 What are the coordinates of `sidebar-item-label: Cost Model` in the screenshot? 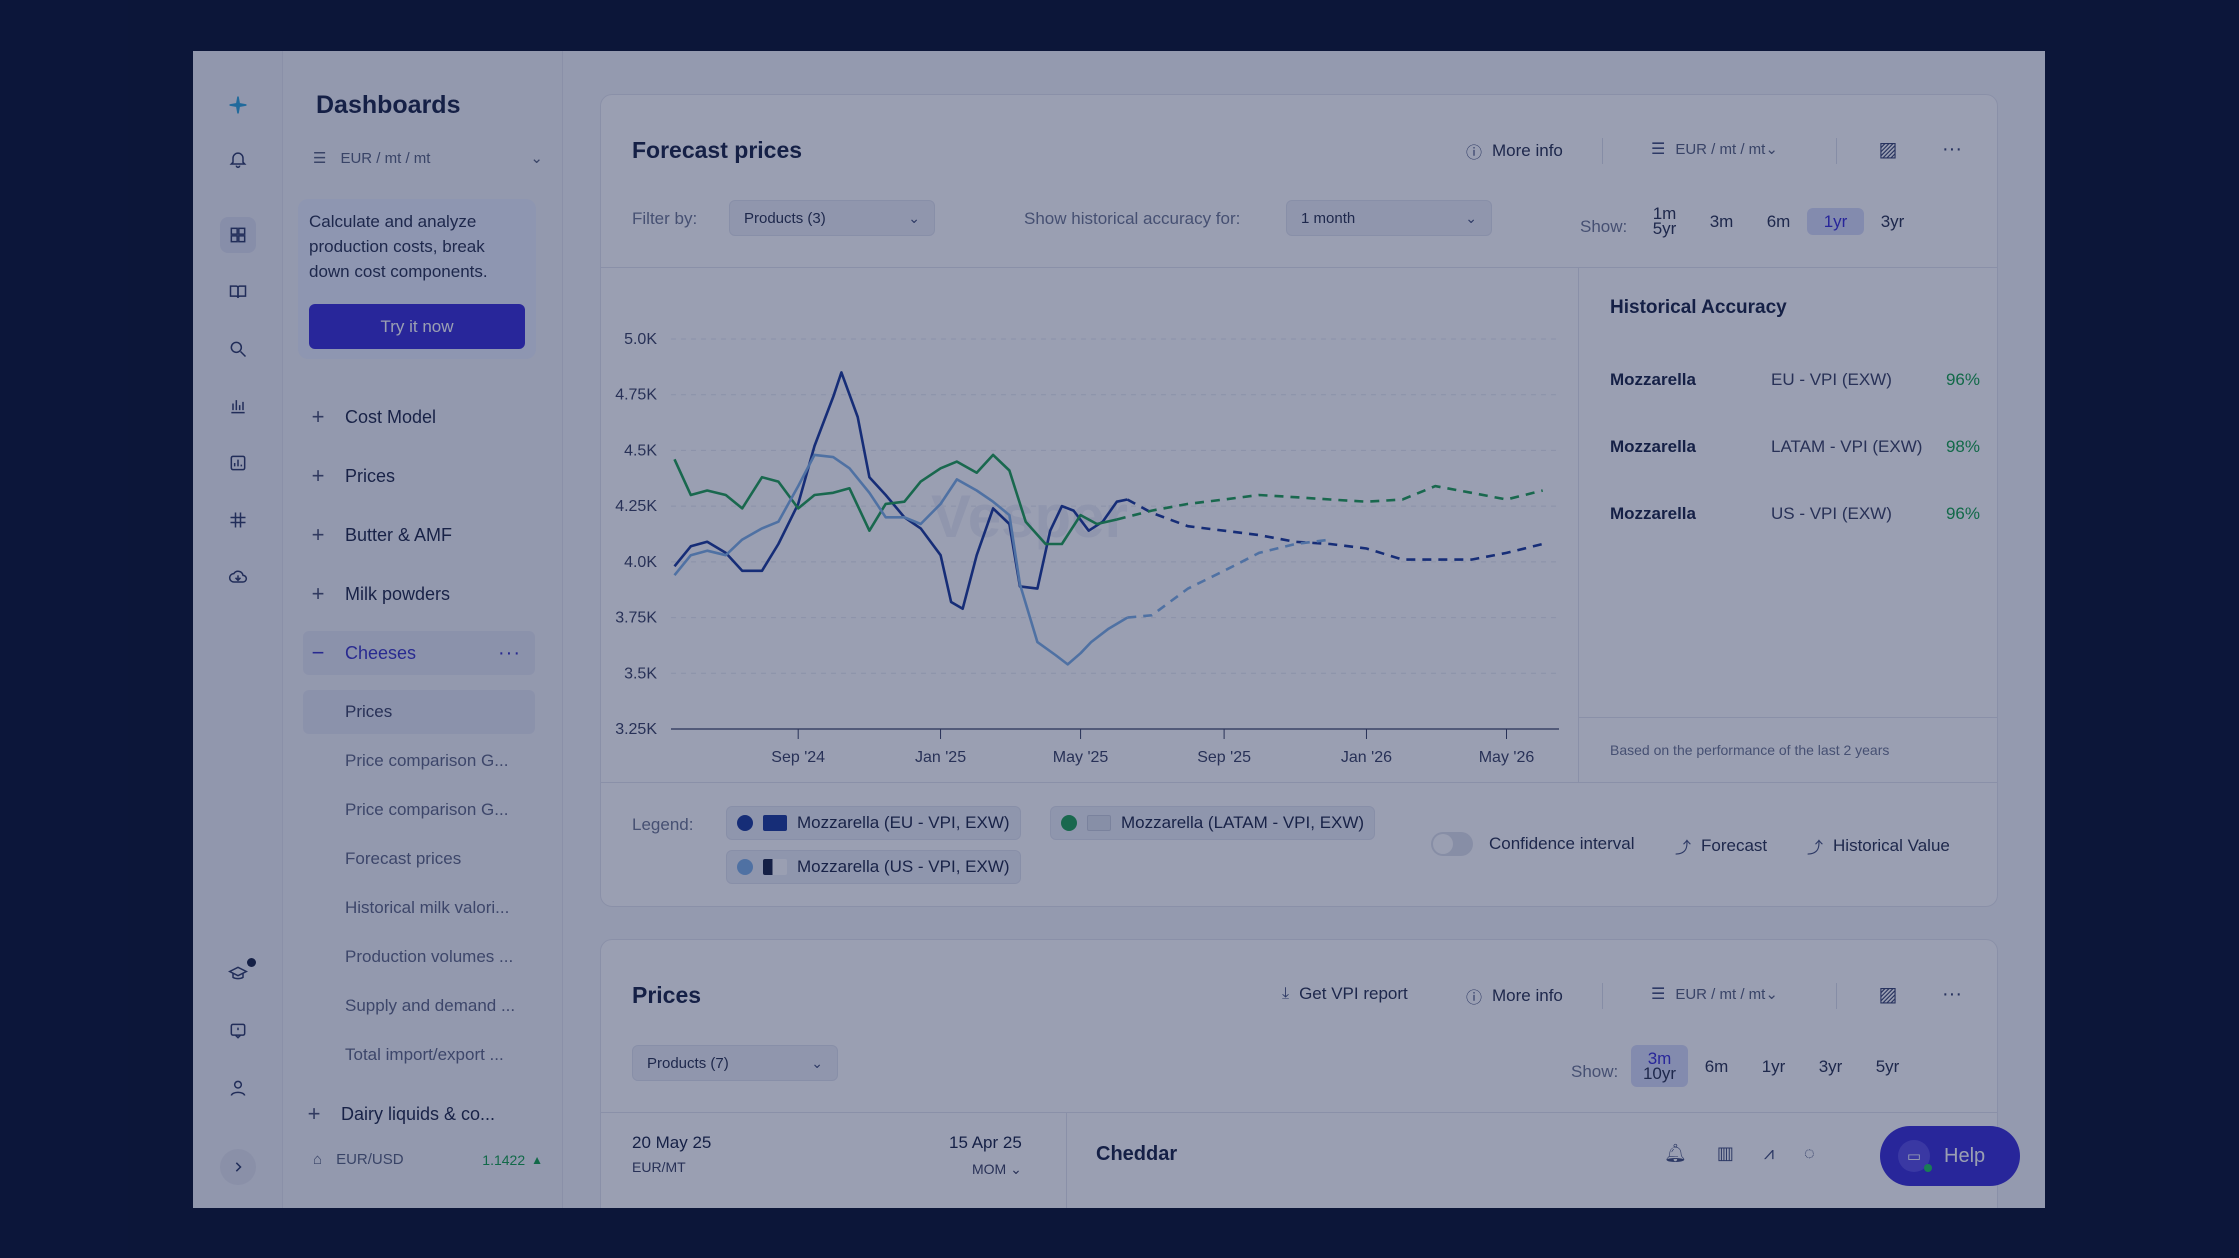 It's located at (391, 416).